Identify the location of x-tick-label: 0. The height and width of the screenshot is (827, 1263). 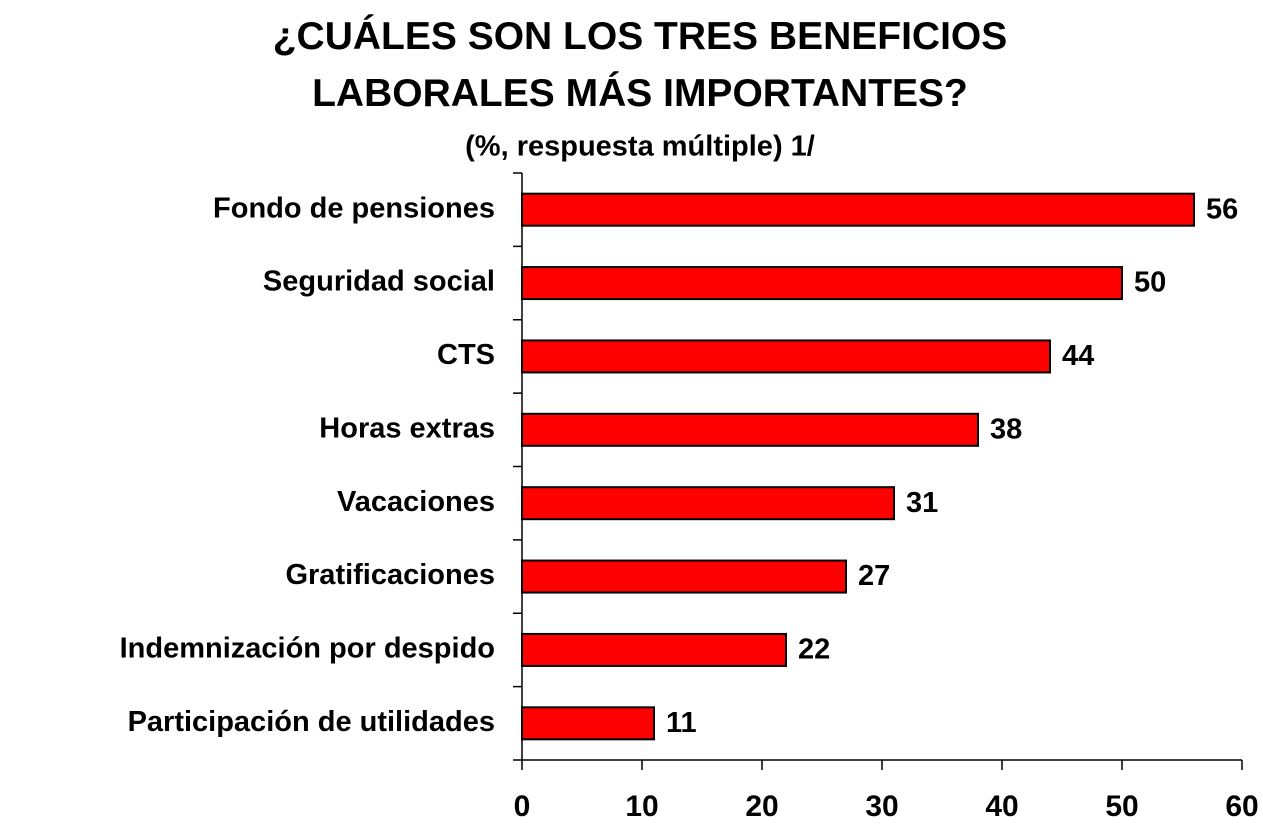
(522, 806).